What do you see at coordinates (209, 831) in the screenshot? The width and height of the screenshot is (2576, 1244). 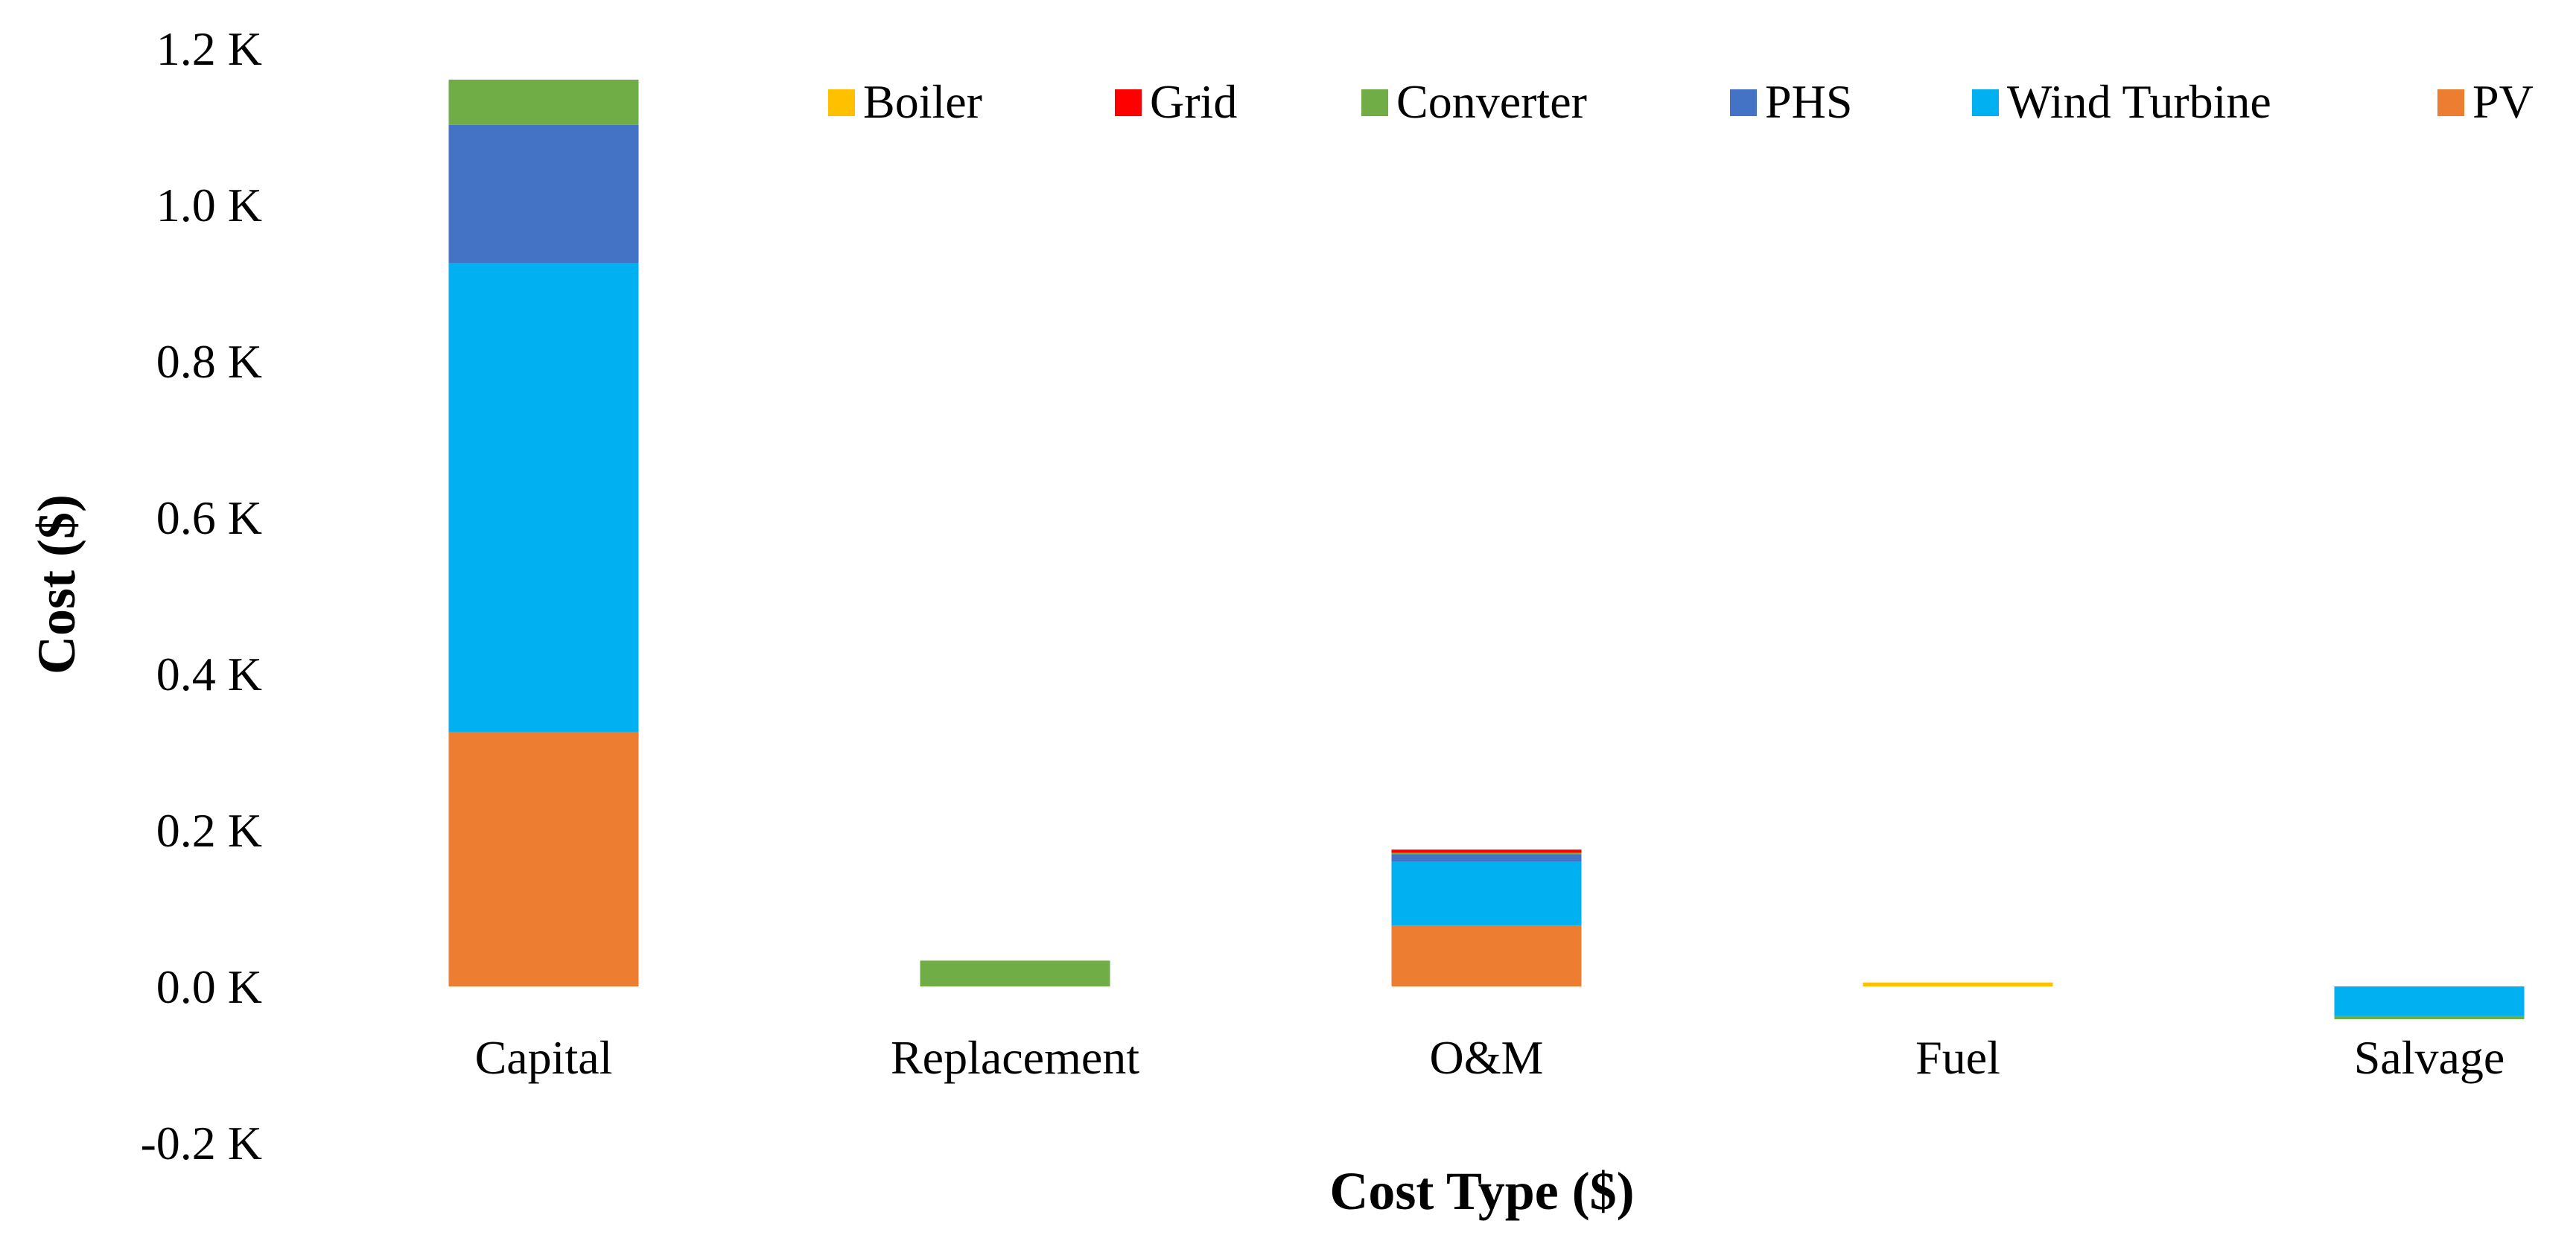 I see `y-tick-label: 0.2 K` at bounding box center [209, 831].